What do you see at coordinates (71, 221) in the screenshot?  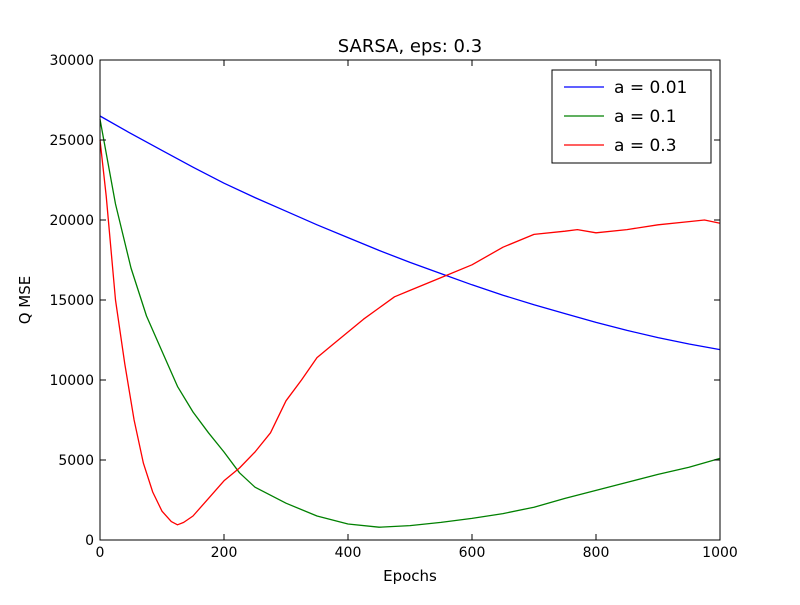 I see `y-tick-label: 20000` at bounding box center [71, 221].